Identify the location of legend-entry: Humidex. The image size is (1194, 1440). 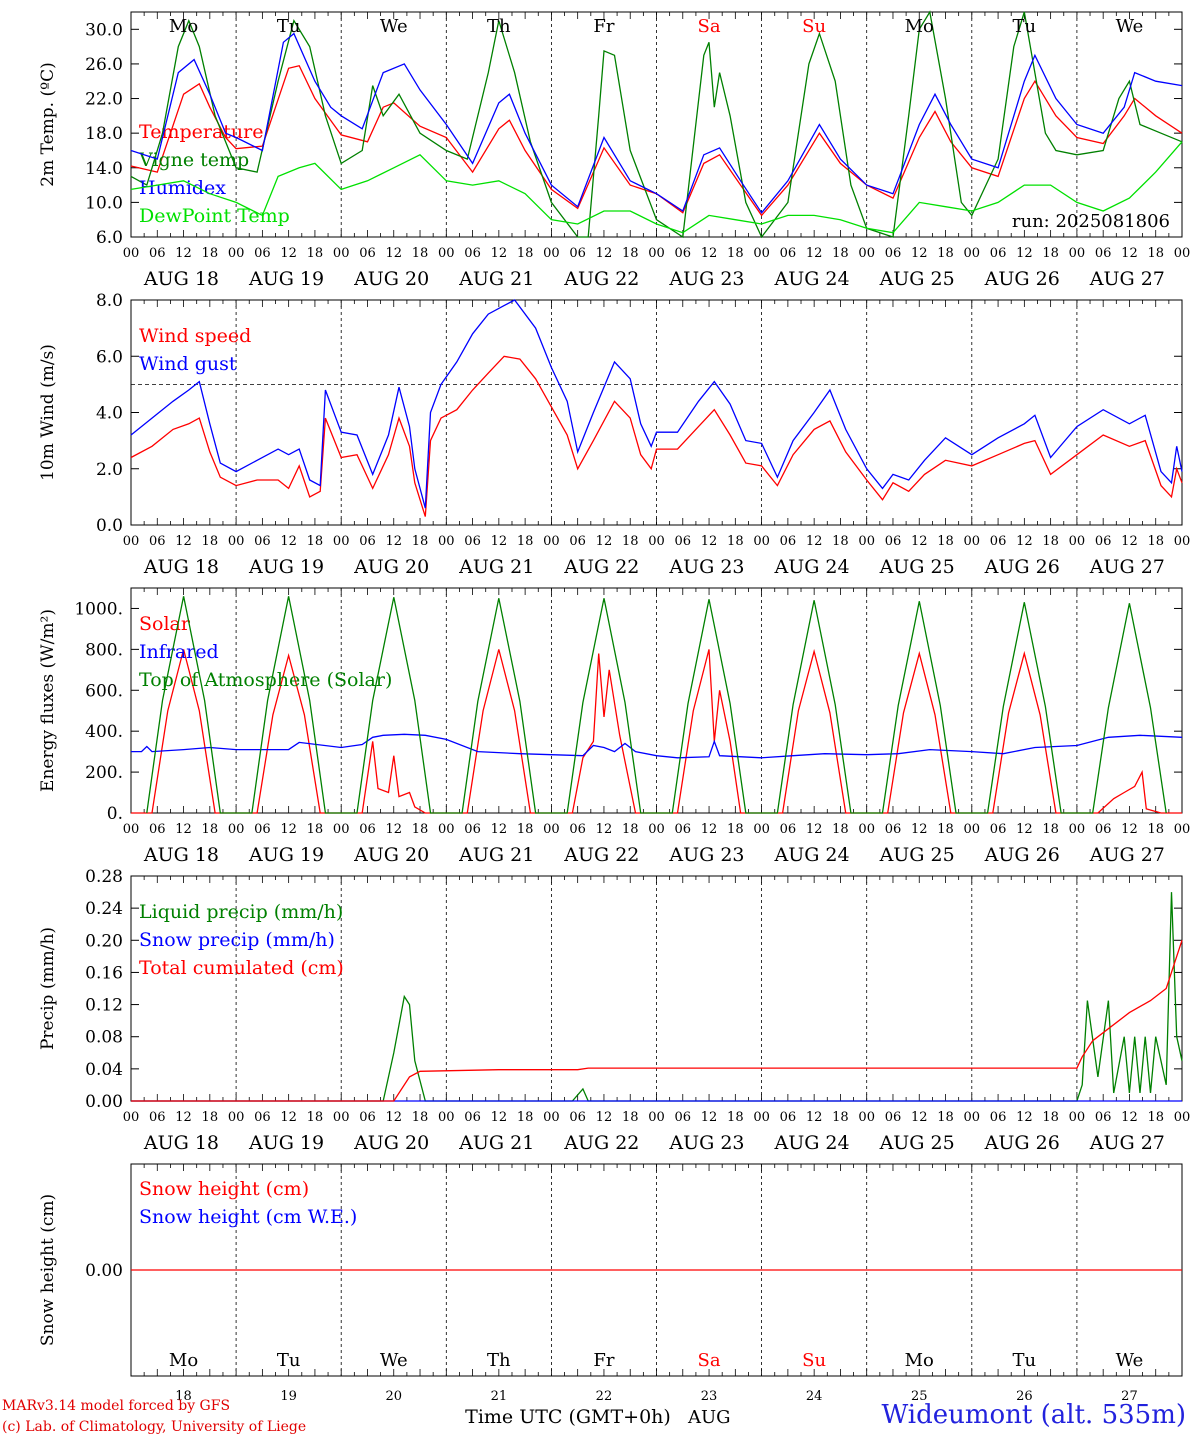
(182, 188).